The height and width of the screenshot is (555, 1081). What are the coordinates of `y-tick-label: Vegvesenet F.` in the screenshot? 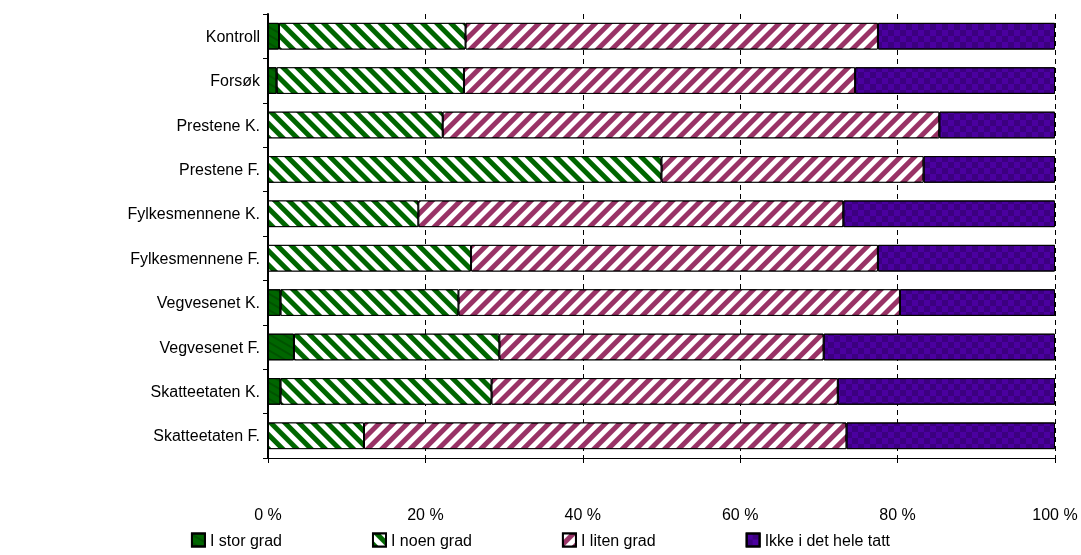 It's located at (209, 347).